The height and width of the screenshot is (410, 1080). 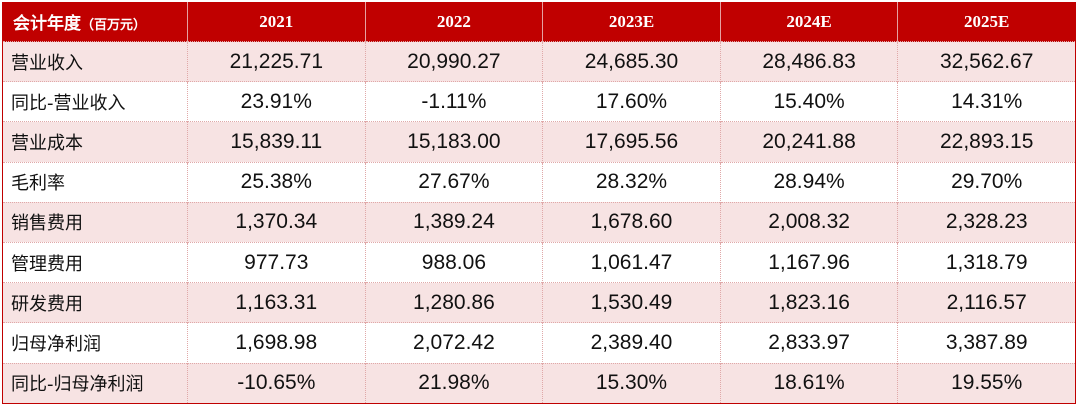 I want to click on cell-value: 1,280.86, so click(x=454, y=302).